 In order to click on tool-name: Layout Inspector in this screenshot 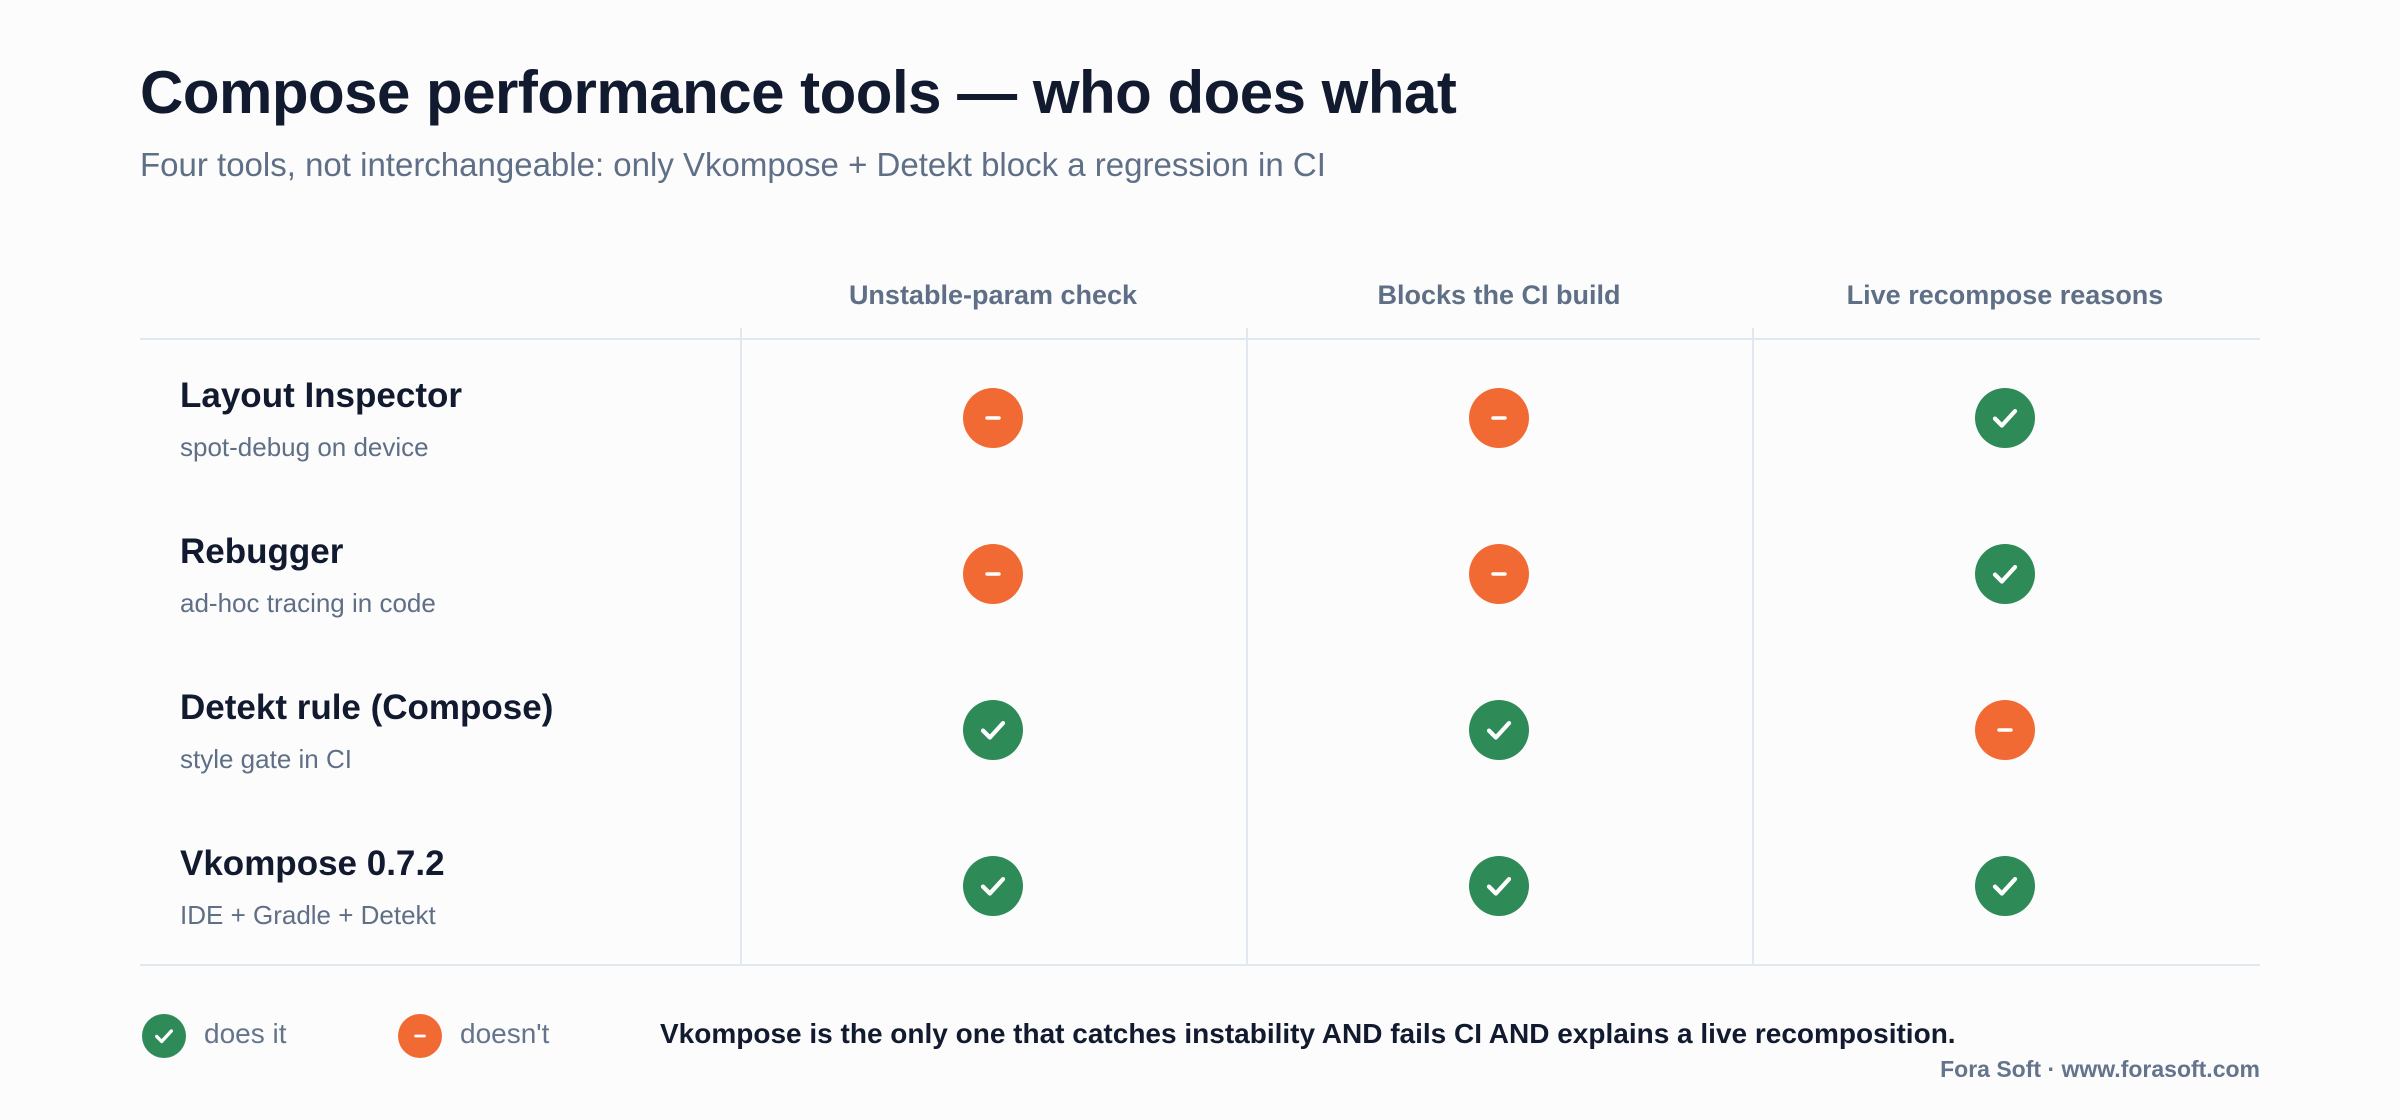, I will do `click(321, 395)`.